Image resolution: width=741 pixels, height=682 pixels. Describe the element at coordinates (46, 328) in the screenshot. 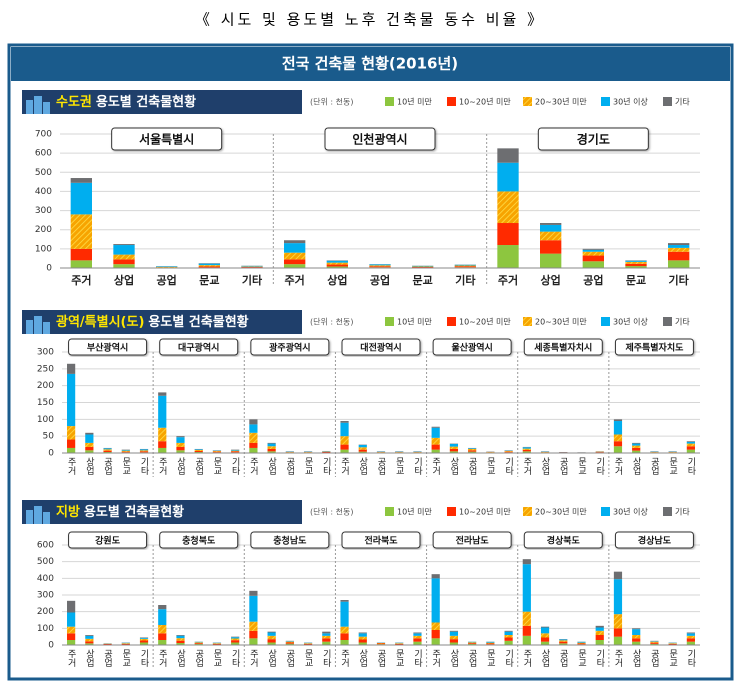

I see `building-icon` at that location.